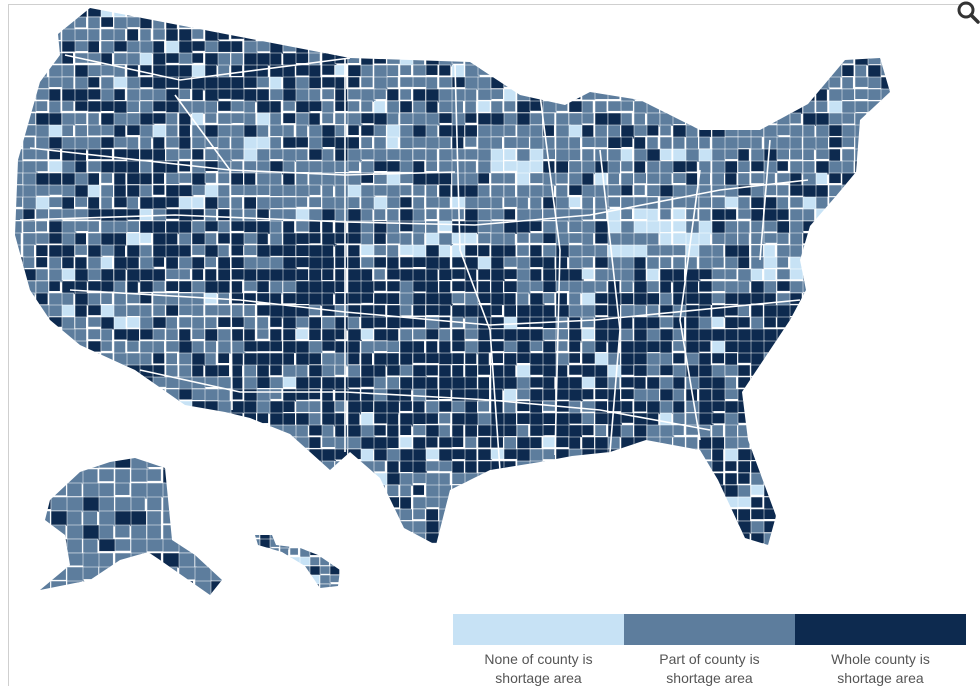  What do you see at coordinates (968, 12) in the screenshot?
I see `magnifier-icon` at bounding box center [968, 12].